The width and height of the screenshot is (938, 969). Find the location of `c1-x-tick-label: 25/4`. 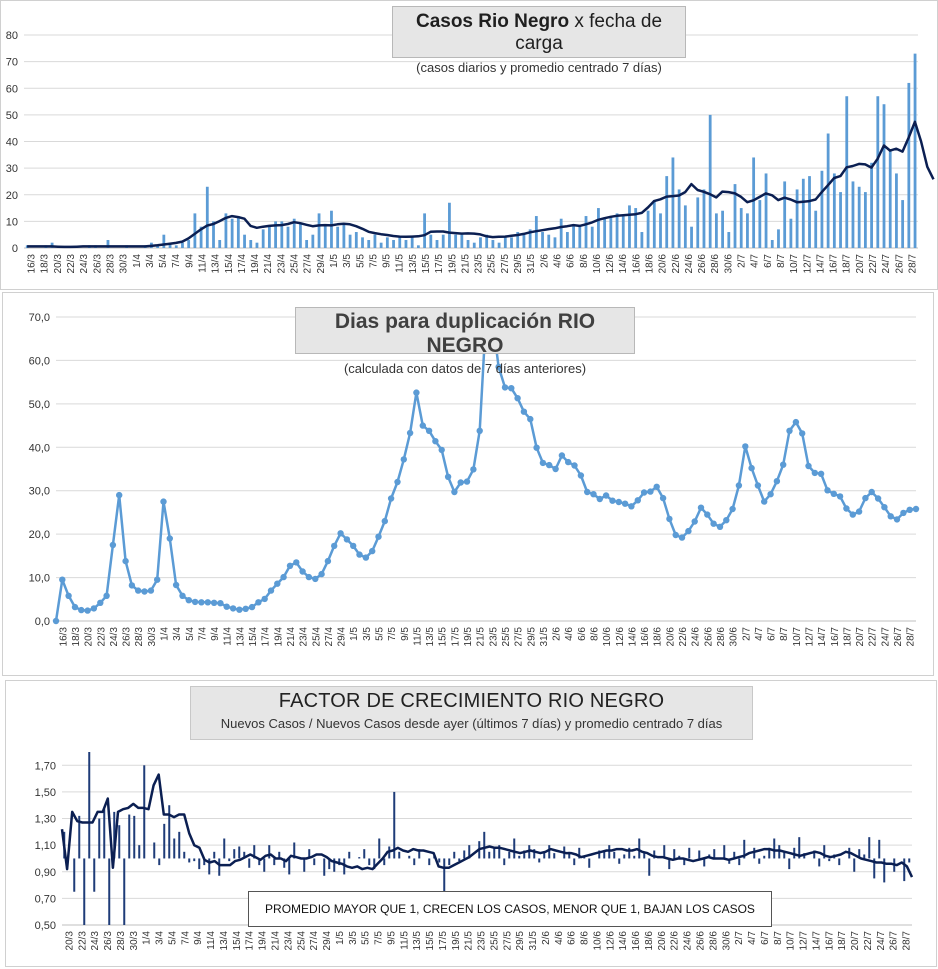

c1-x-tick-label: 25/4 is located at coordinates (295, 264).